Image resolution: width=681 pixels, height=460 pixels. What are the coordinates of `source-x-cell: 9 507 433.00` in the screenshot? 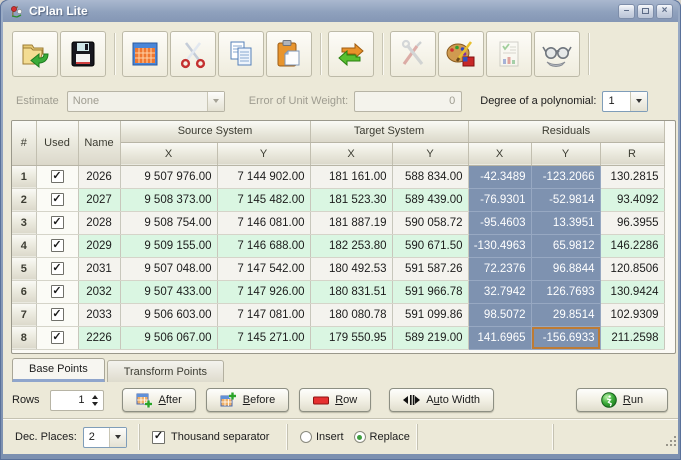 It's located at (169, 292).